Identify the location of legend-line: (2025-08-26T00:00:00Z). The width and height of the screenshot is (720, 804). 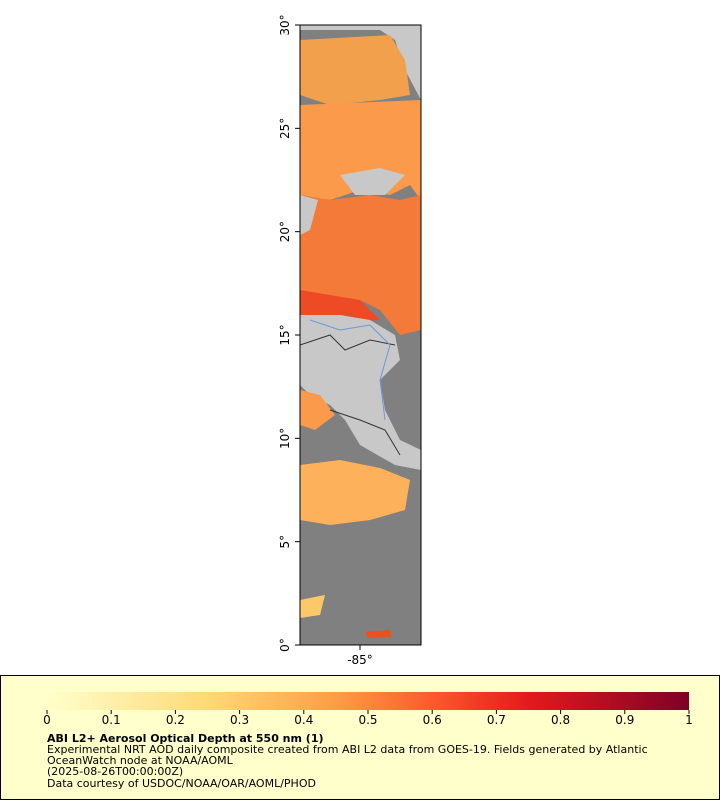
(115, 771).